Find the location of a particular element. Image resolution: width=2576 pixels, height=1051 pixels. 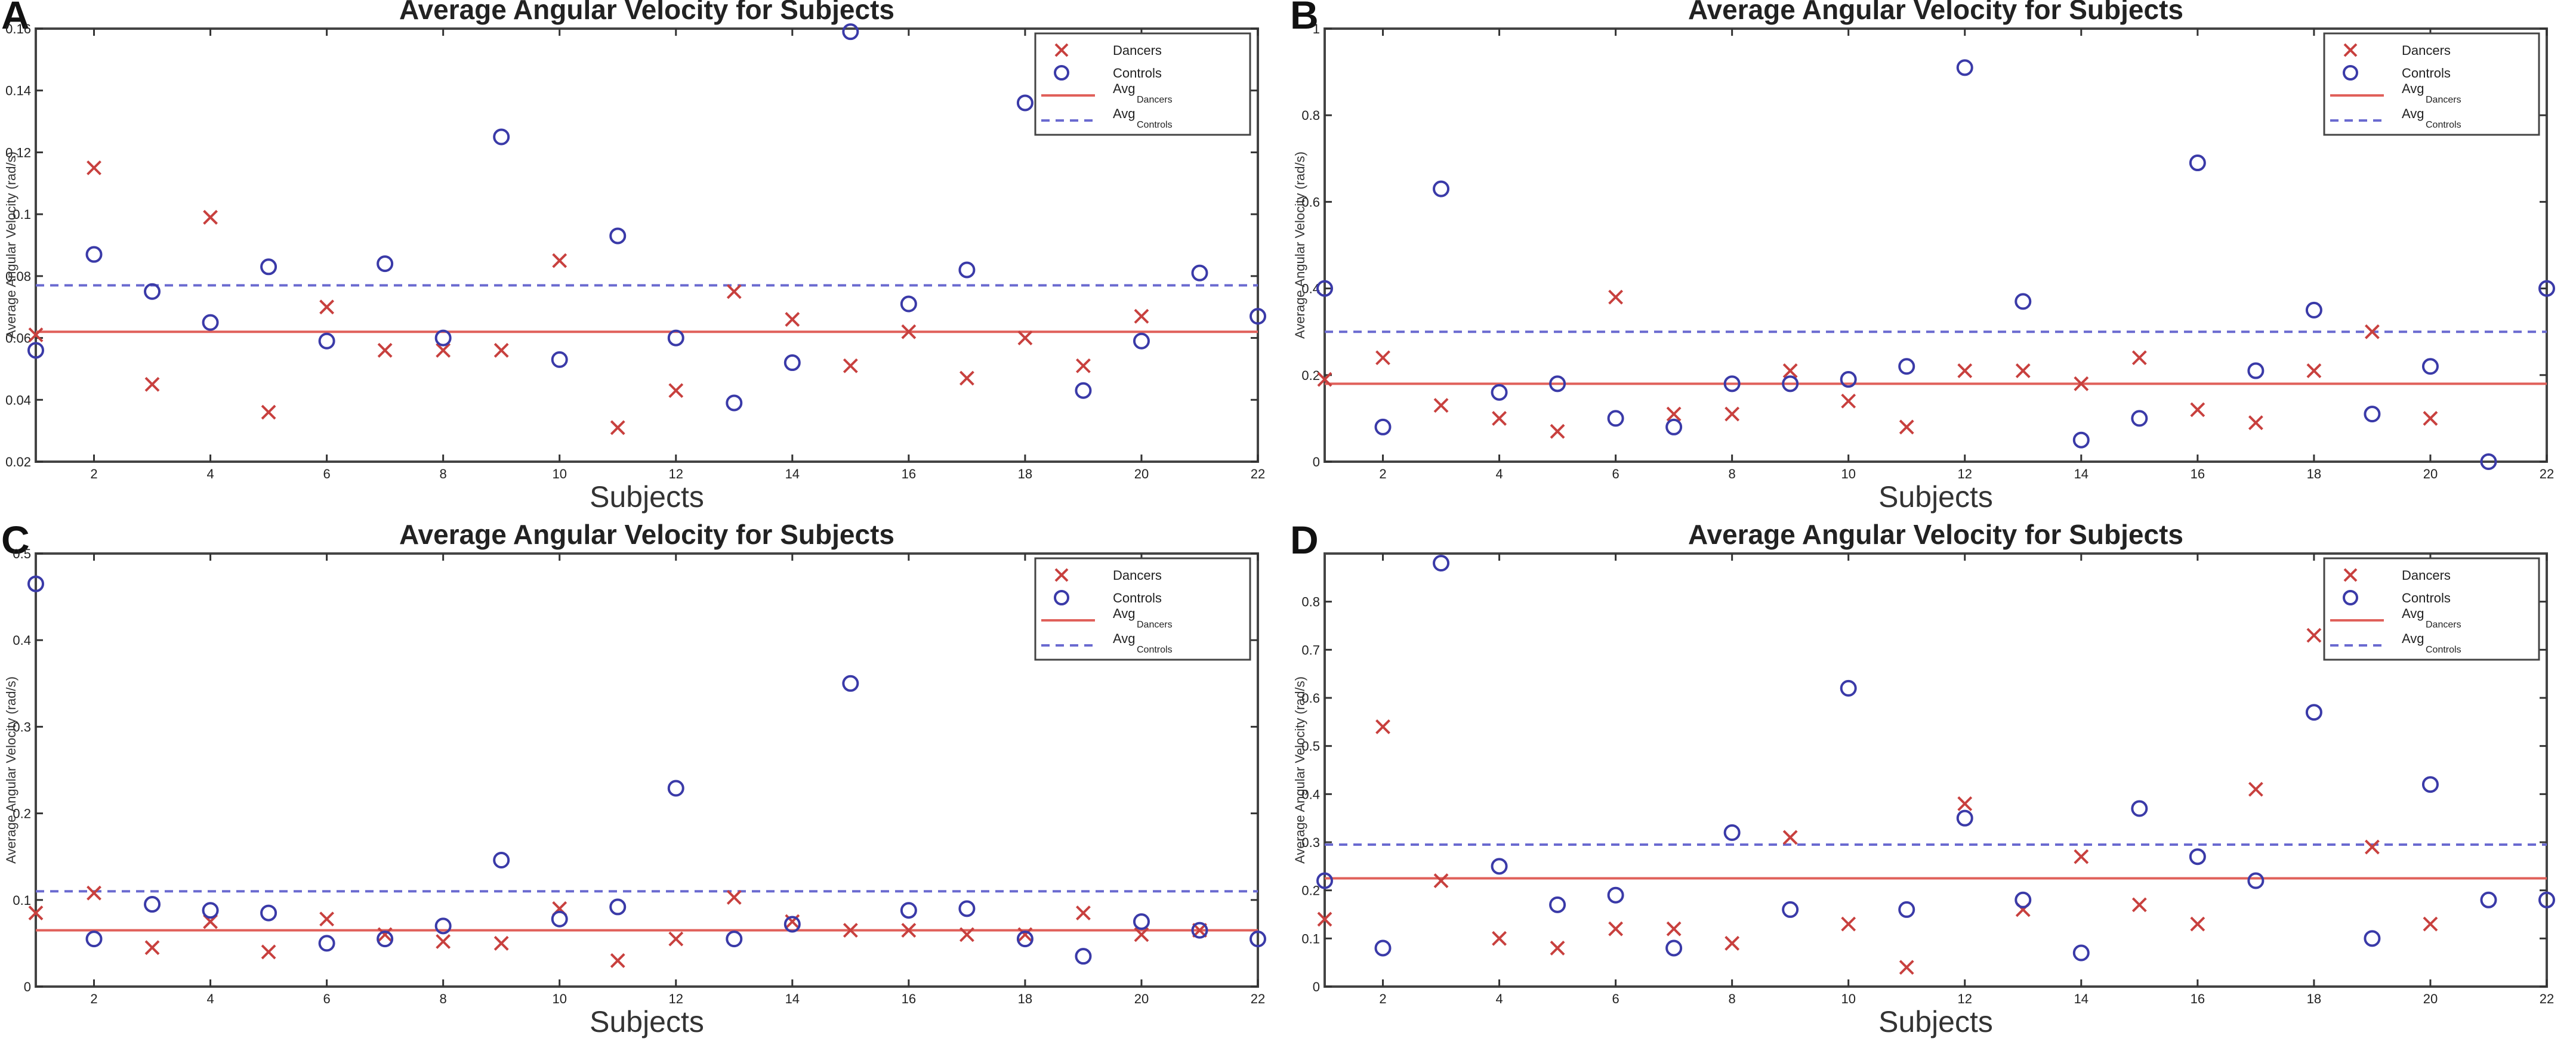

legend-controls-label: Controls is located at coordinates (1137, 74).